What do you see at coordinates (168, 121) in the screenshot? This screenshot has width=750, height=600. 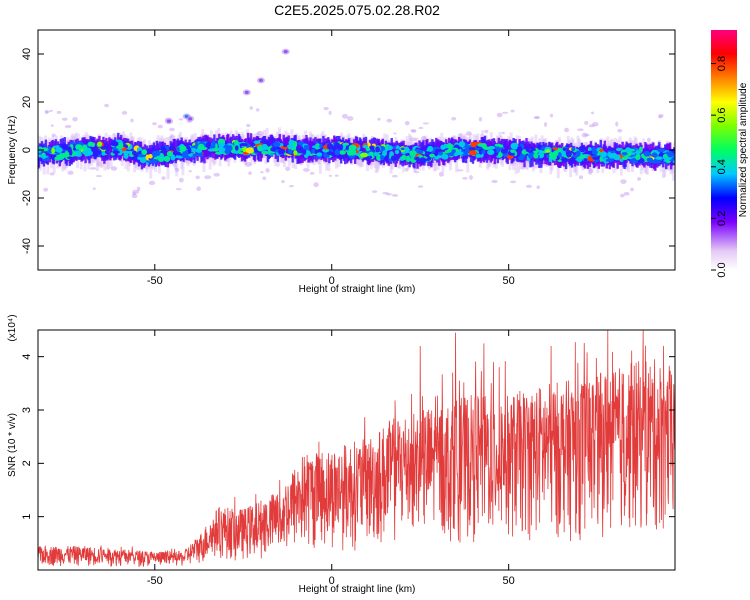 I see `heatmap-outlier` at bounding box center [168, 121].